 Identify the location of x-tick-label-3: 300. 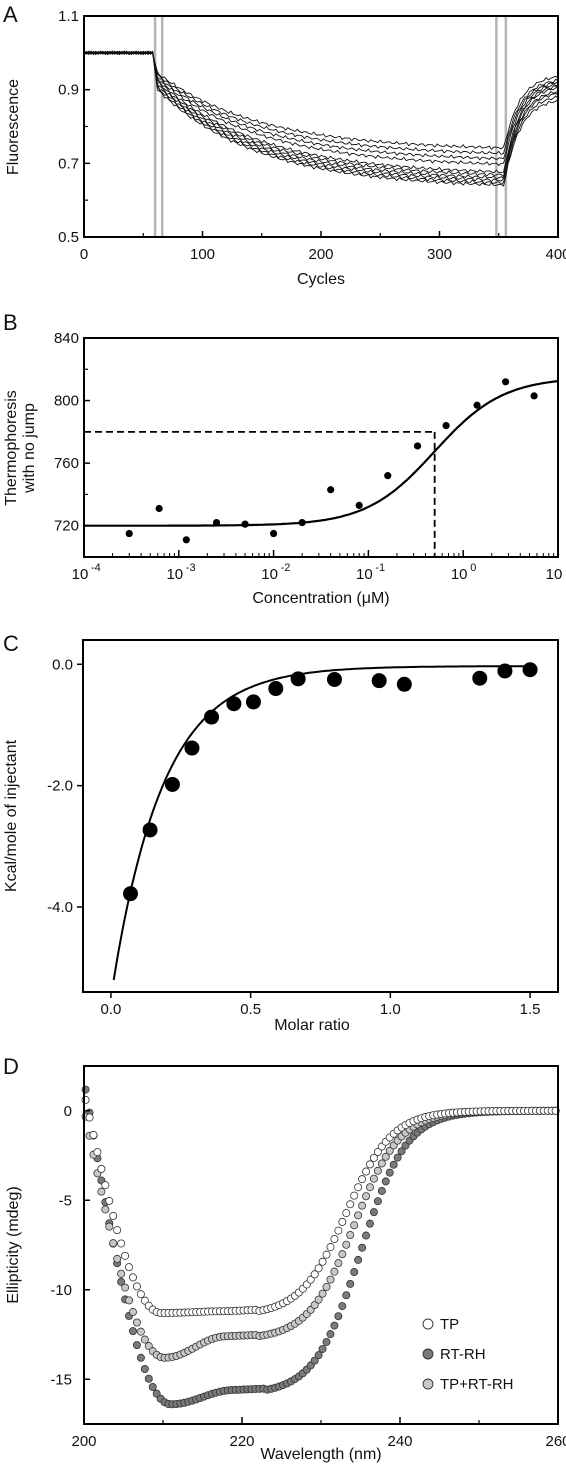
(439, 254).